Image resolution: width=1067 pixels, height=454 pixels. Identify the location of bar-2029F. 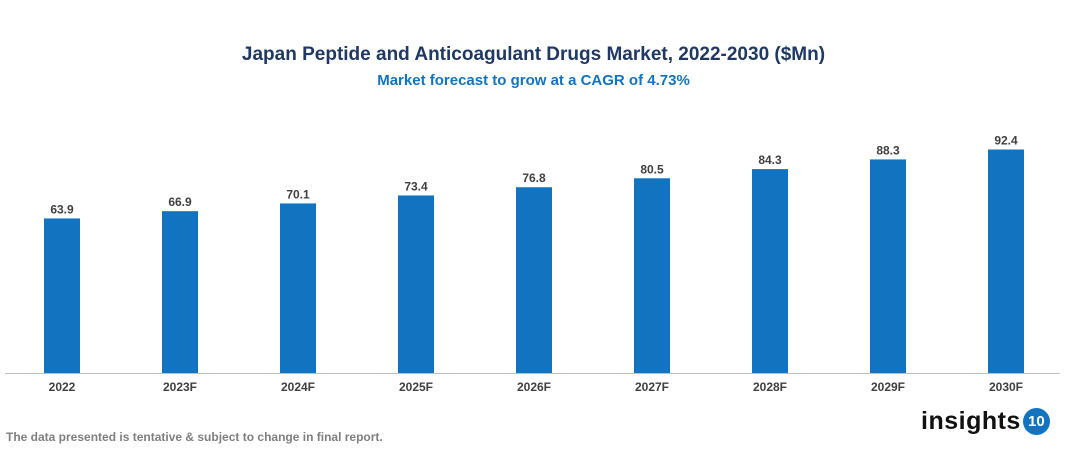
(888, 266).